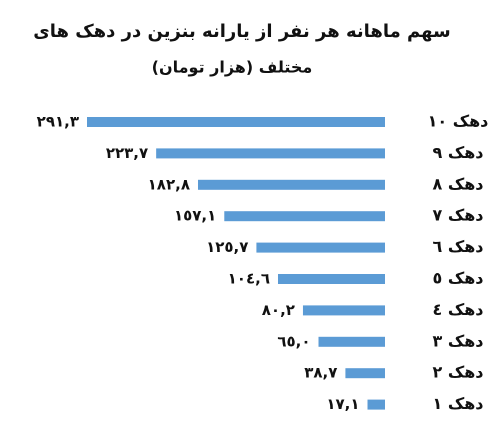 This screenshot has width=500, height=421. Describe the element at coordinates (457, 215) in the screenshot. I see `category-label: دهک ۷` at that location.